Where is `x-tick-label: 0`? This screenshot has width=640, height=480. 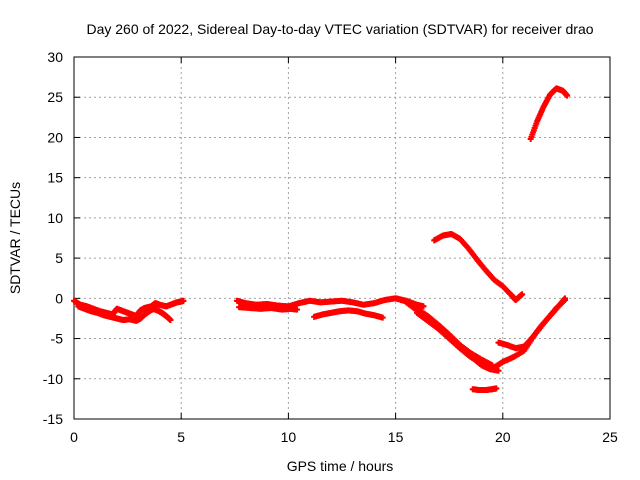 x-tick-label: 0 is located at coordinates (74, 437).